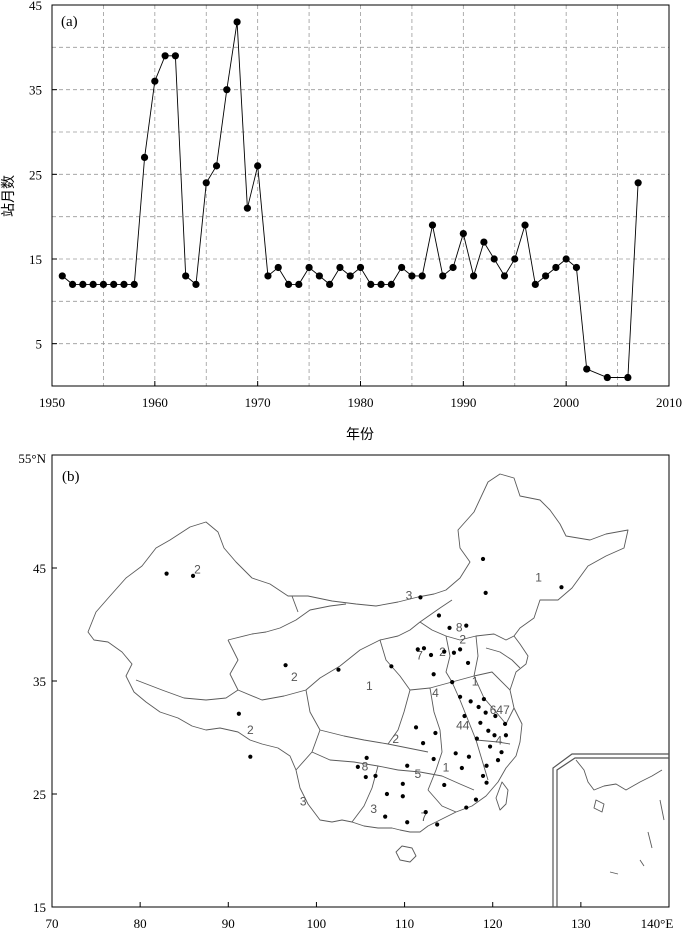  What do you see at coordinates (368, 693) in the screenshot?
I see `region-count-labels: 2312141225133722874464748` at bounding box center [368, 693].